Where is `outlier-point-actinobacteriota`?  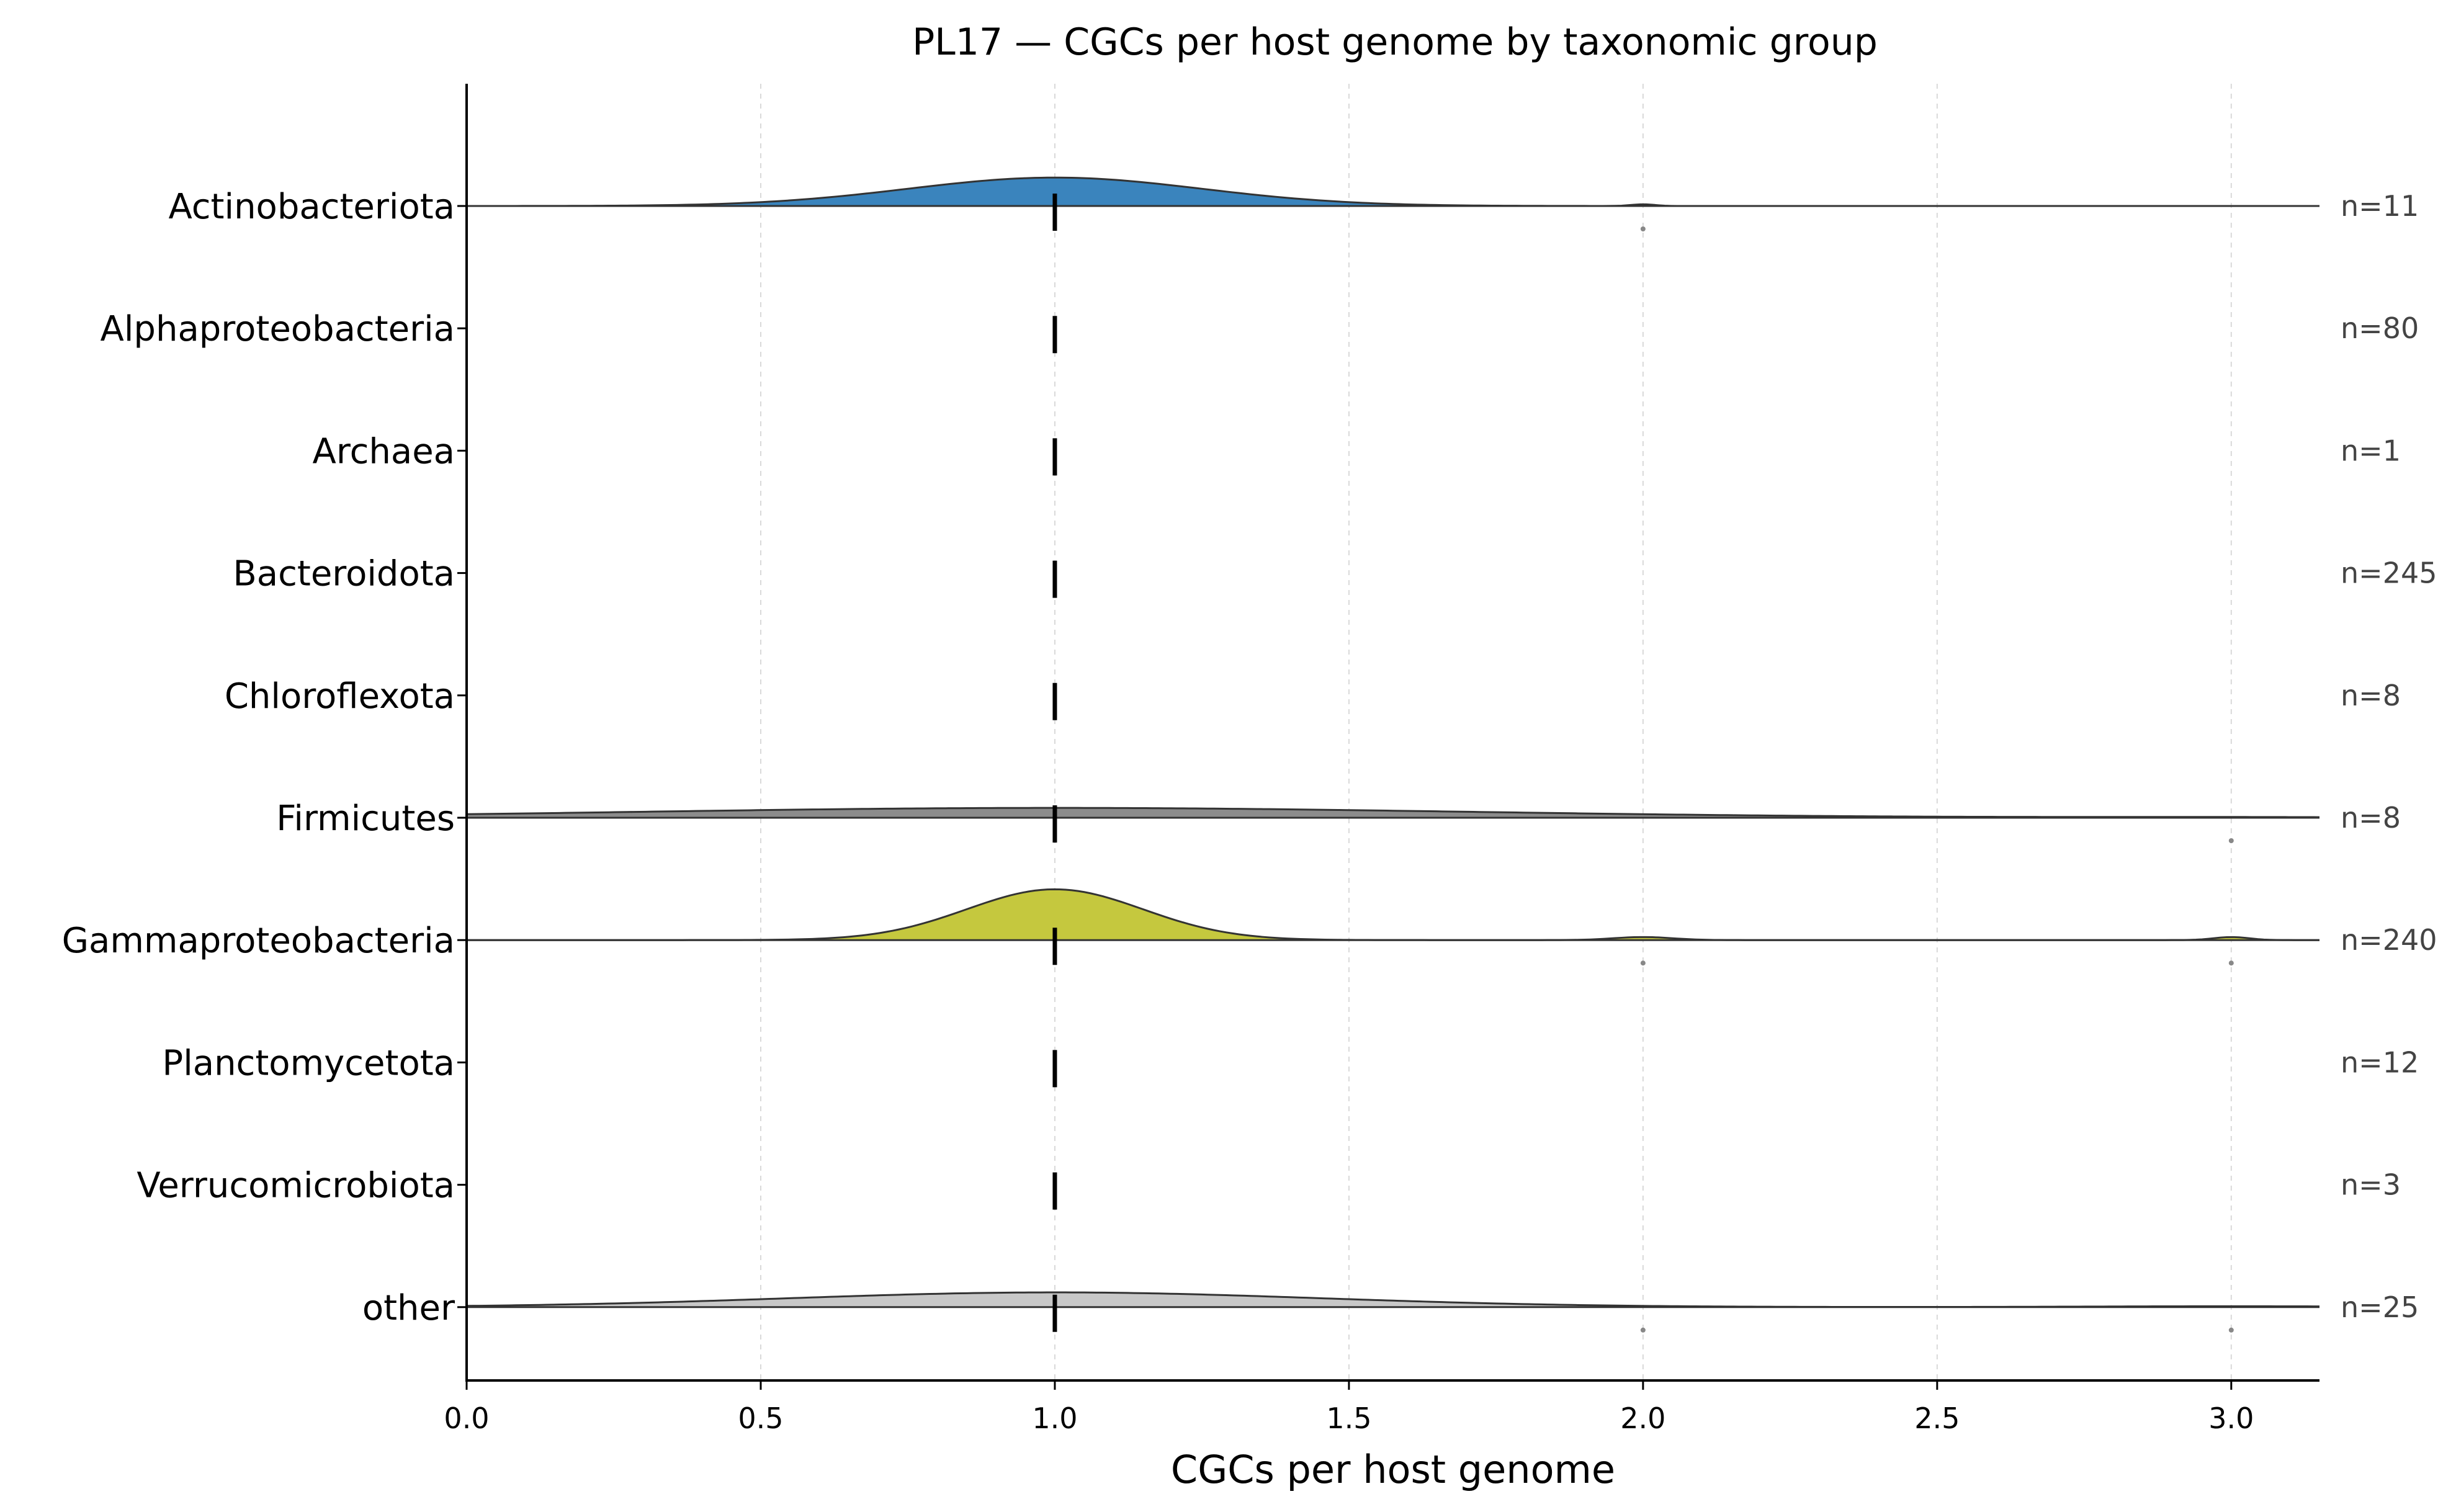 outlier-point-actinobacteriota is located at coordinates (1643, 228).